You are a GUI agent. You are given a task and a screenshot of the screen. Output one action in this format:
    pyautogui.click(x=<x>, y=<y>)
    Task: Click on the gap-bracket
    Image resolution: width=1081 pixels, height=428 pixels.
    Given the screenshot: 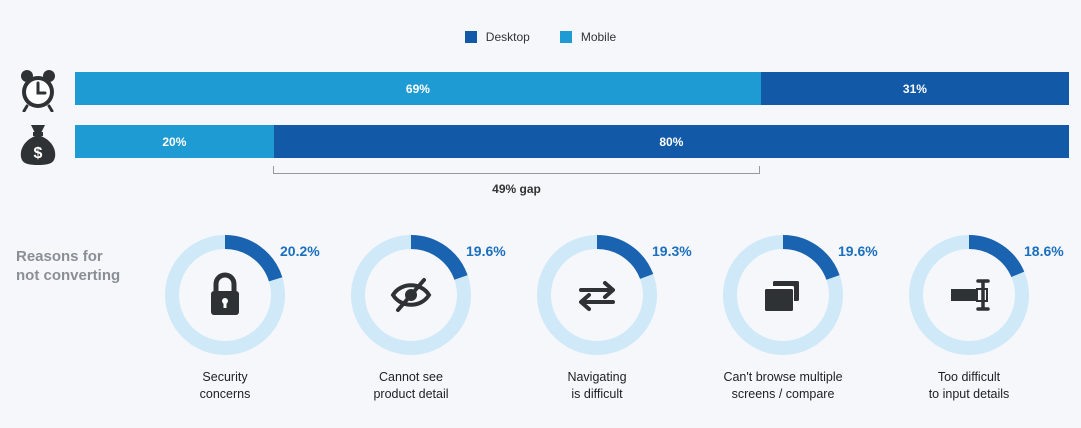 What is the action you would take?
    pyautogui.click(x=516, y=170)
    